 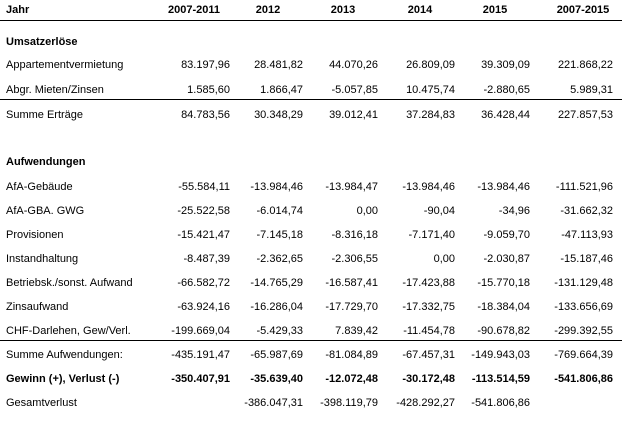 What do you see at coordinates (268, 10) in the screenshot?
I see `header-cell: 2012` at bounding box center [268, 10].